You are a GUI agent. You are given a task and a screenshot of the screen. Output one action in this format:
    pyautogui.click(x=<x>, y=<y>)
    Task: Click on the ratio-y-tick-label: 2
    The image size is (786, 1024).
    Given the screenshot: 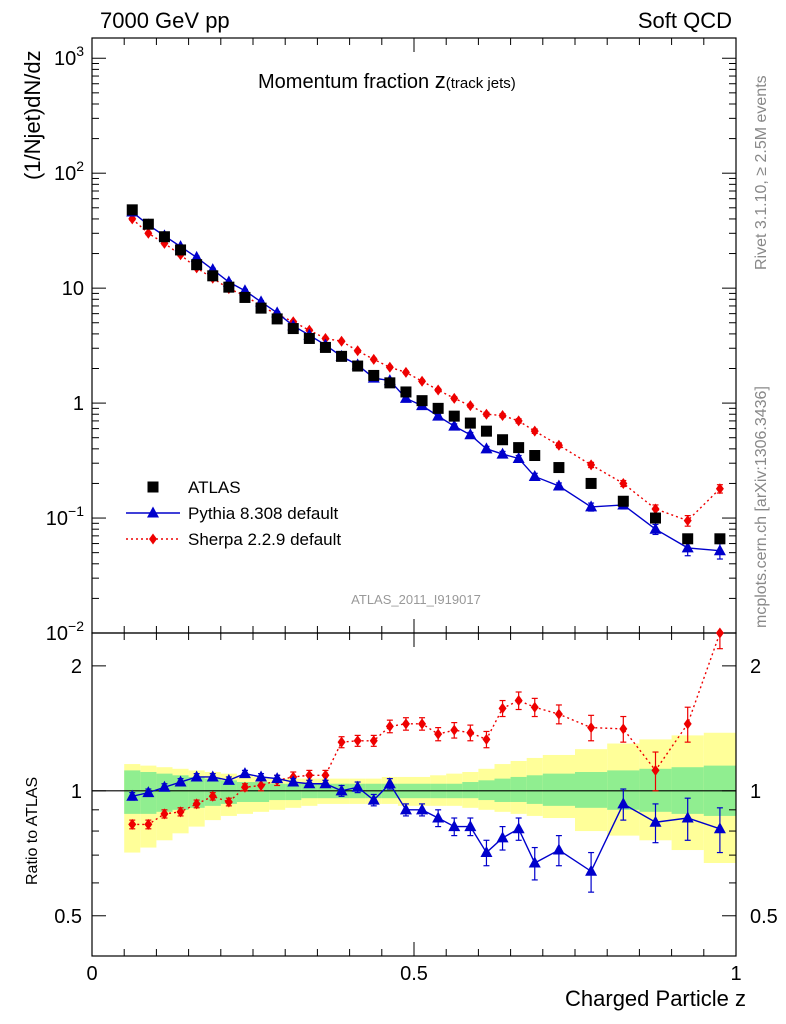 What is the action you would take?
    pyautogui.click(x=76, y=667)
    